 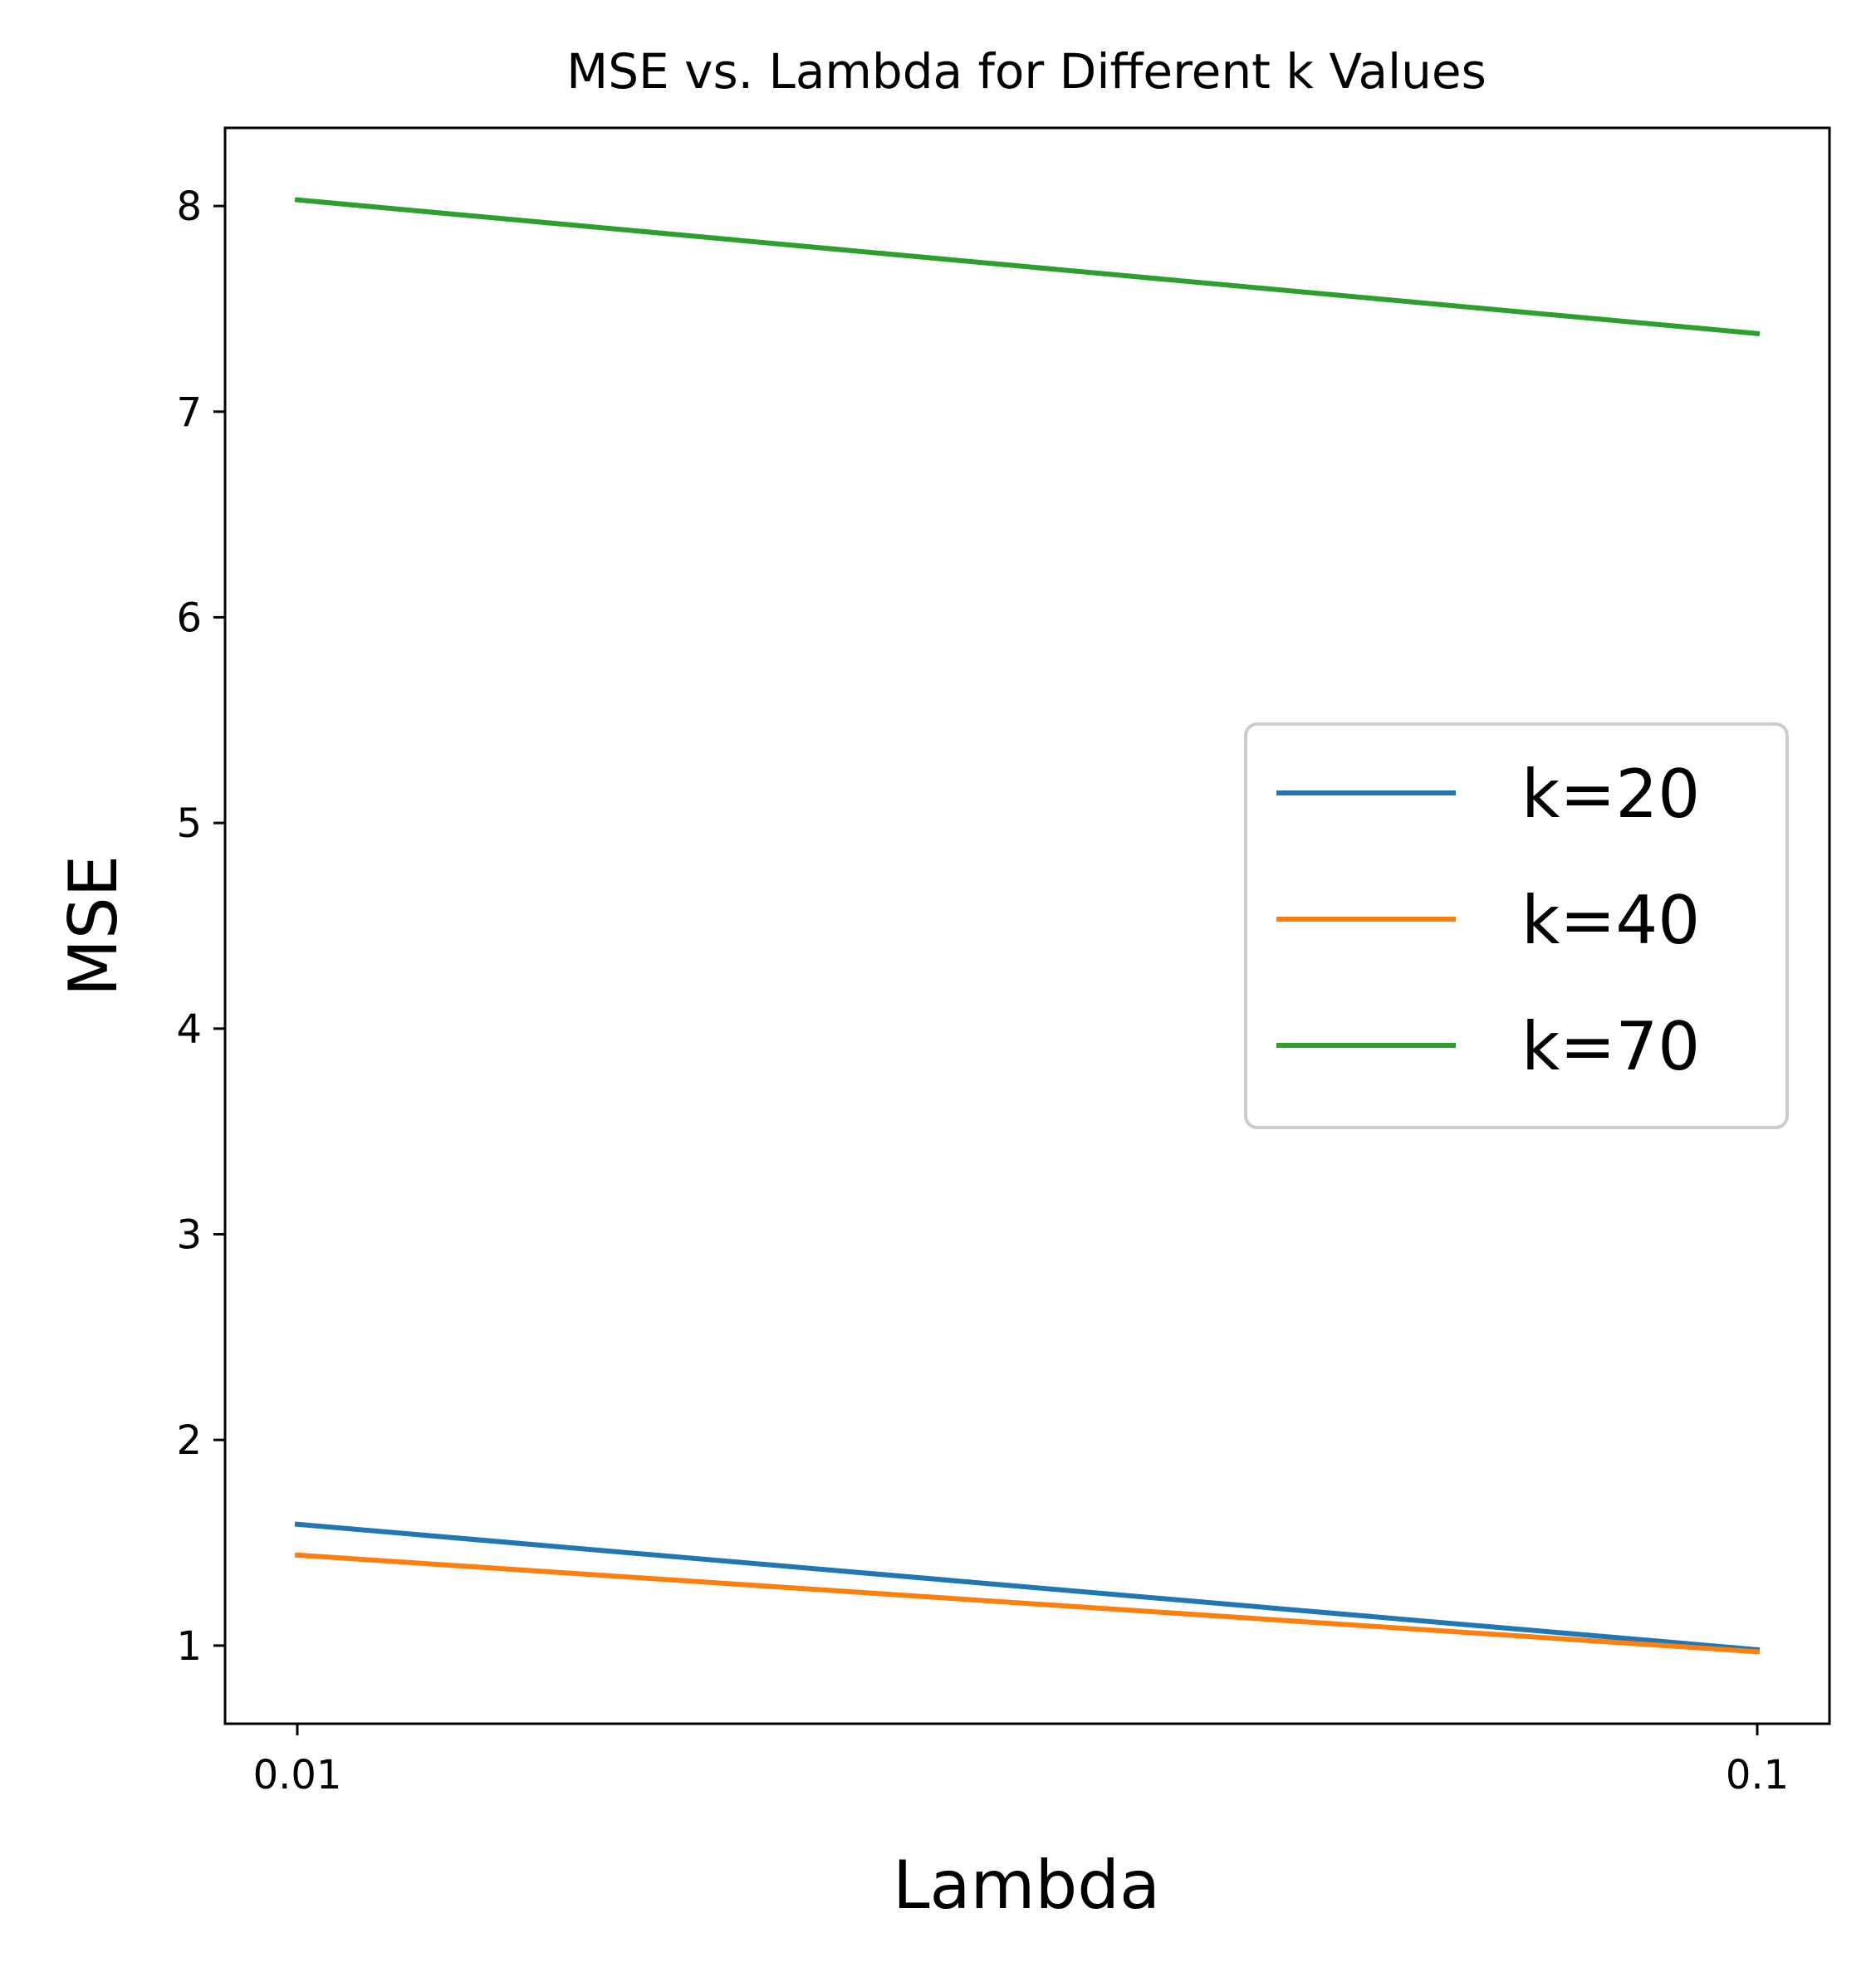 I want to click on y-tick-label: 4, so click(x=189, y=1029).